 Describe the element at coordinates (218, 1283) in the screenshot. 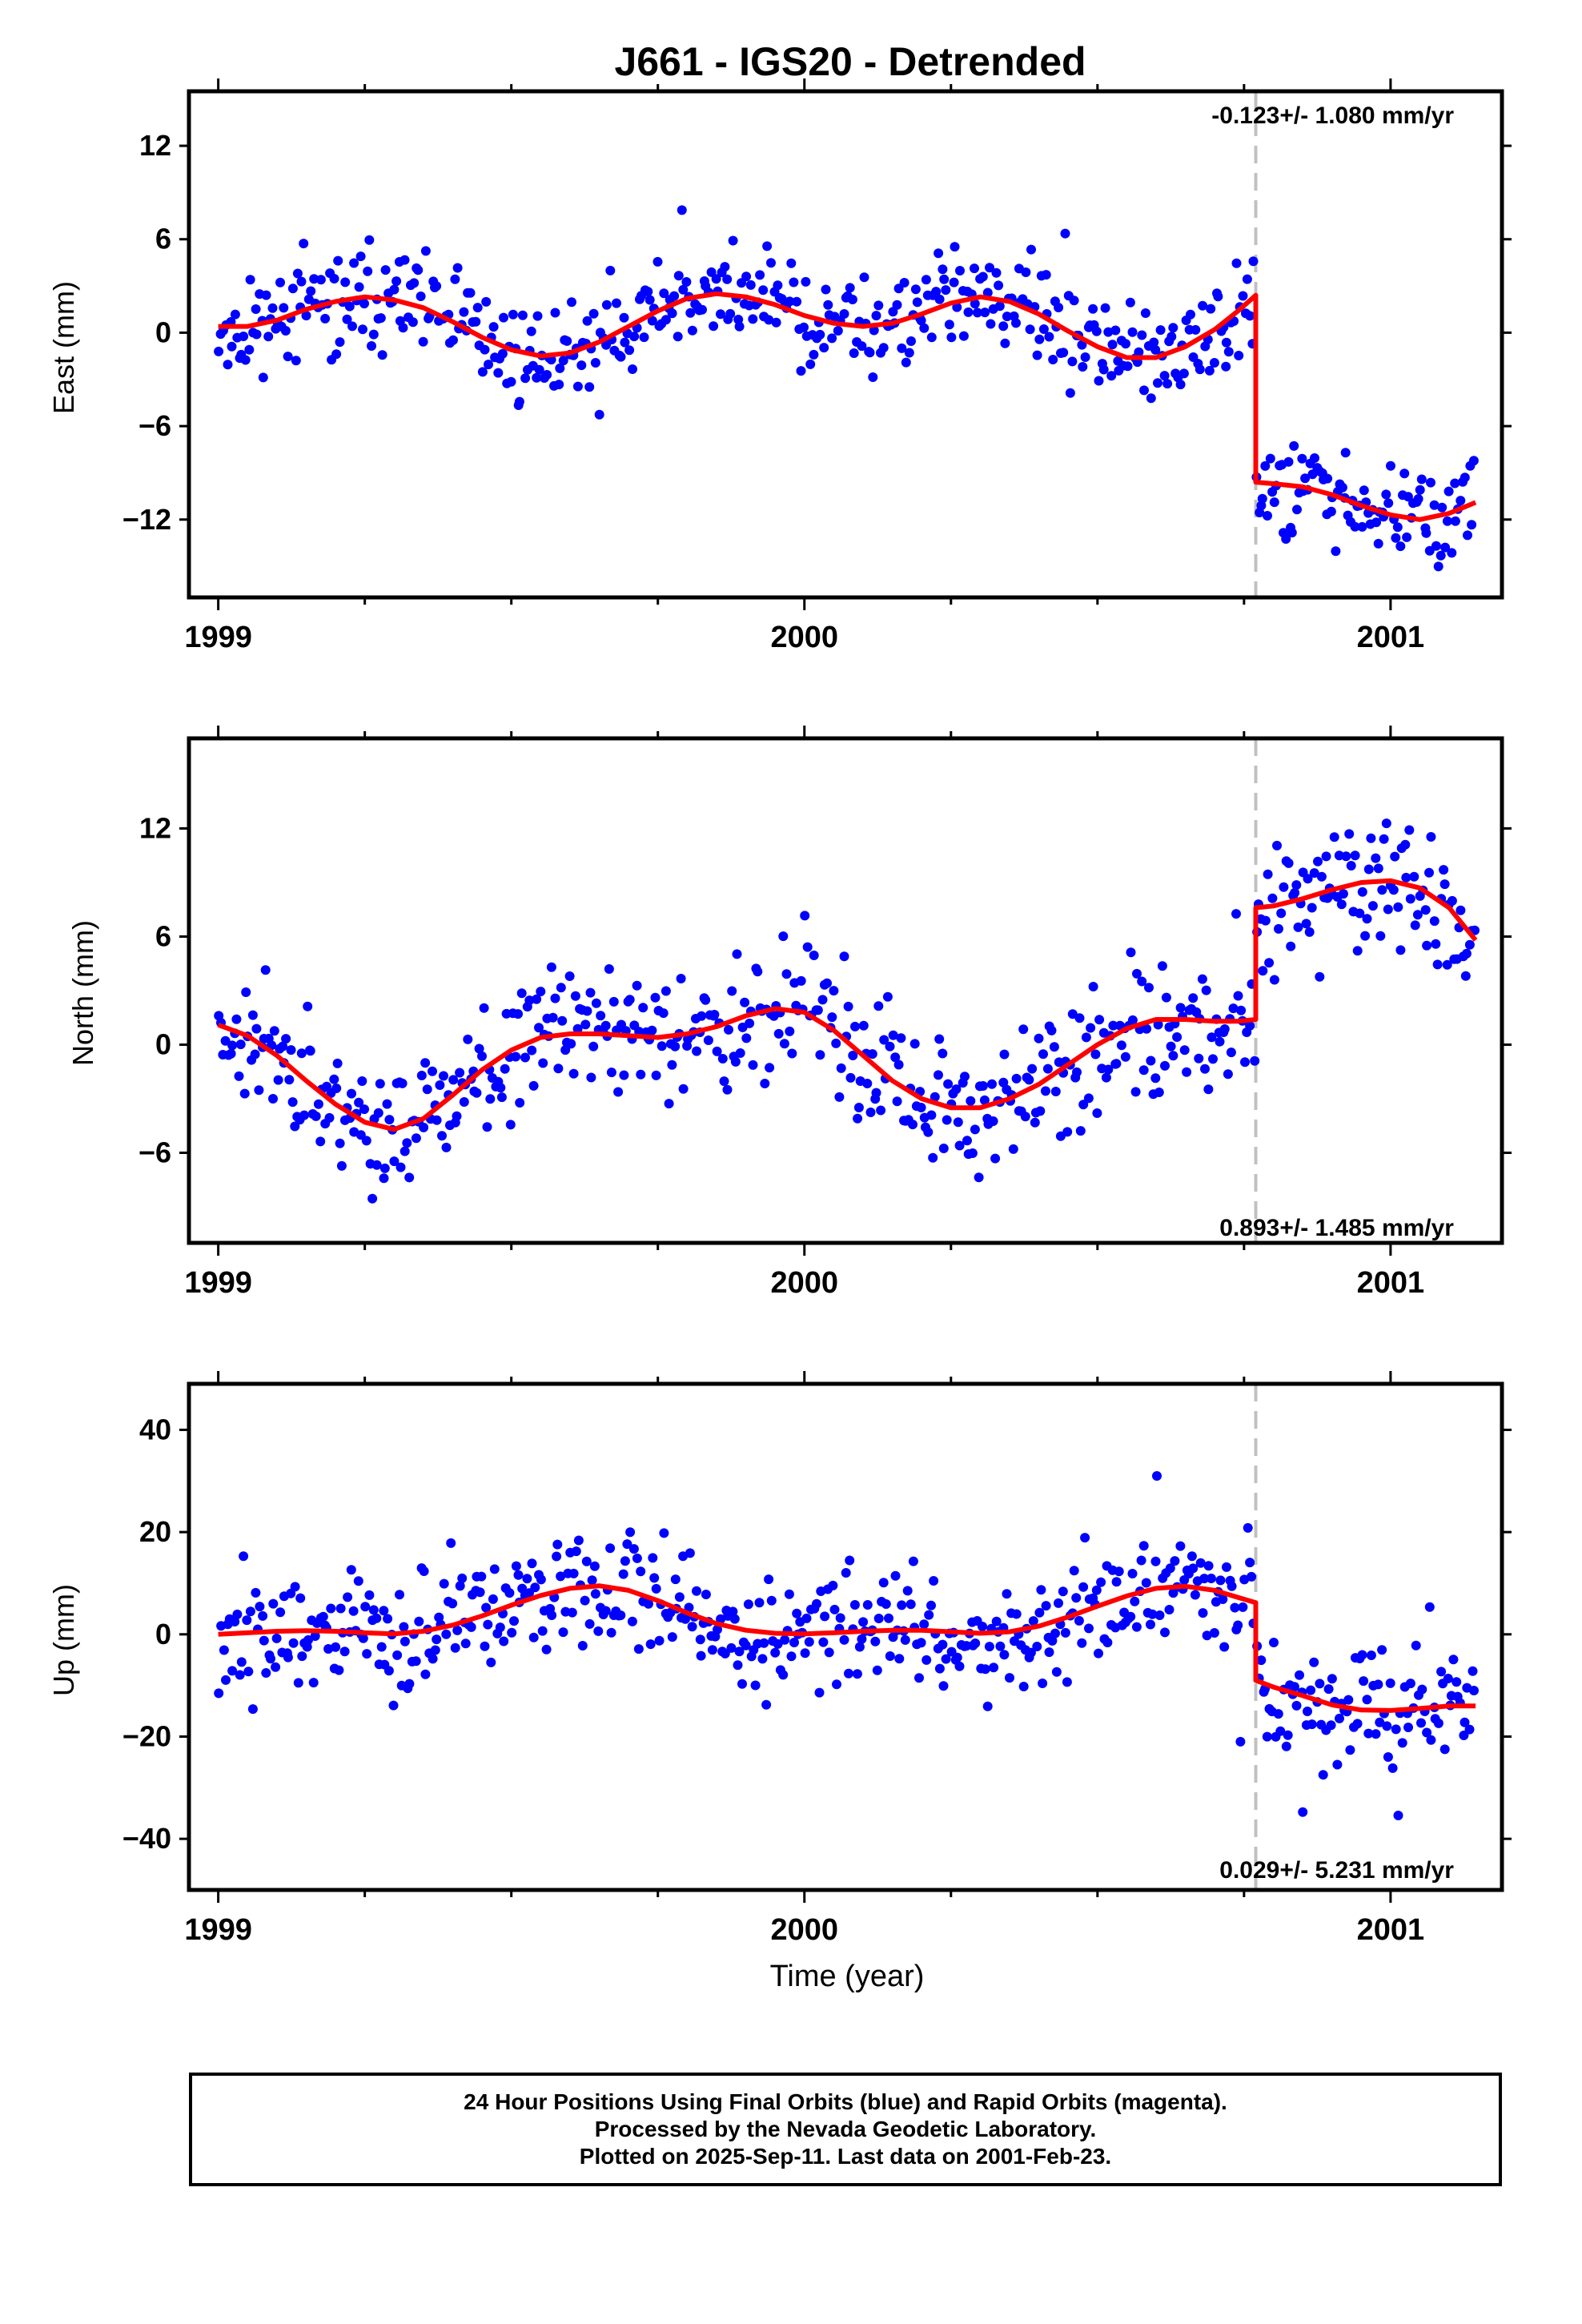

I see `north-x-tick-label: 1999` at that location.